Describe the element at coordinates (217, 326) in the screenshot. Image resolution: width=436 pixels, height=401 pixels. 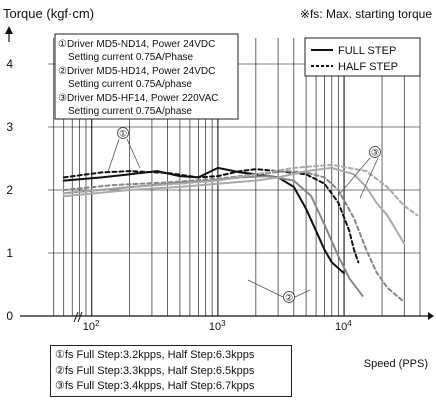
I see `x-tick-label: 10³` at that location.